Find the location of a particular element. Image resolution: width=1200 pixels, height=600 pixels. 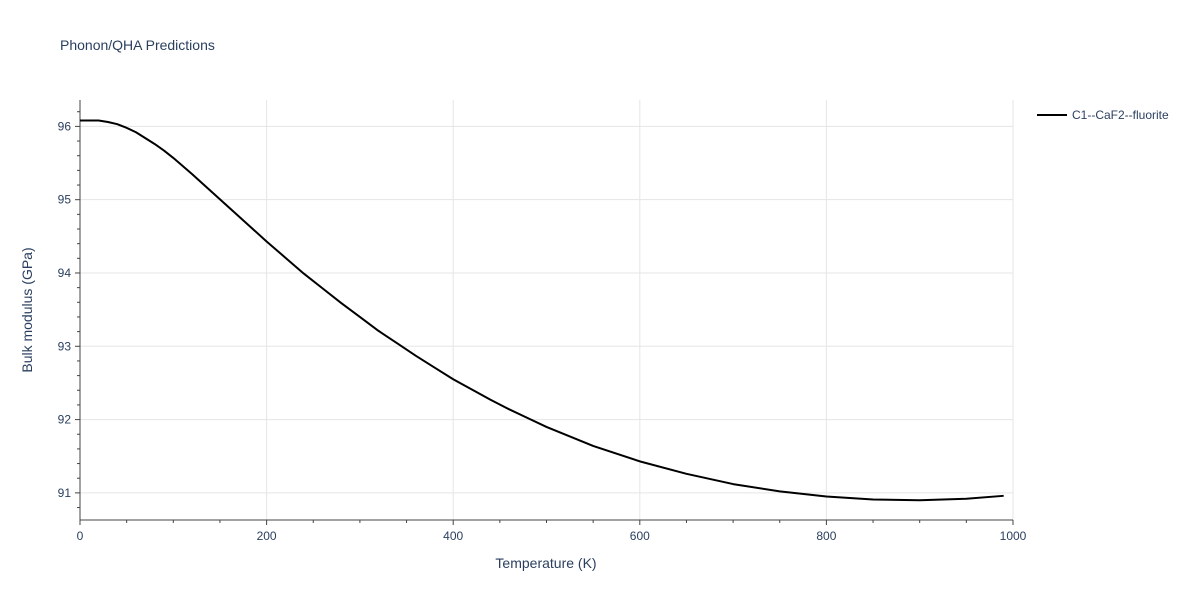

x-tick-label: 1000 is located at coordinates (1013, 536).